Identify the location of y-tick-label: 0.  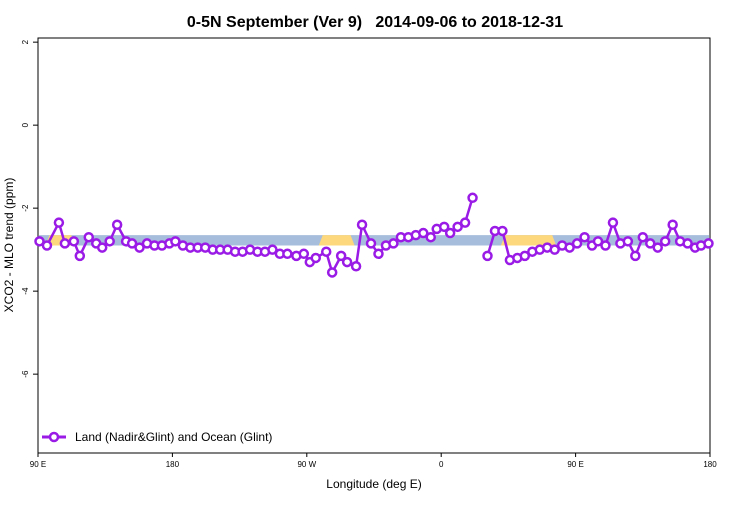
(25, 124).